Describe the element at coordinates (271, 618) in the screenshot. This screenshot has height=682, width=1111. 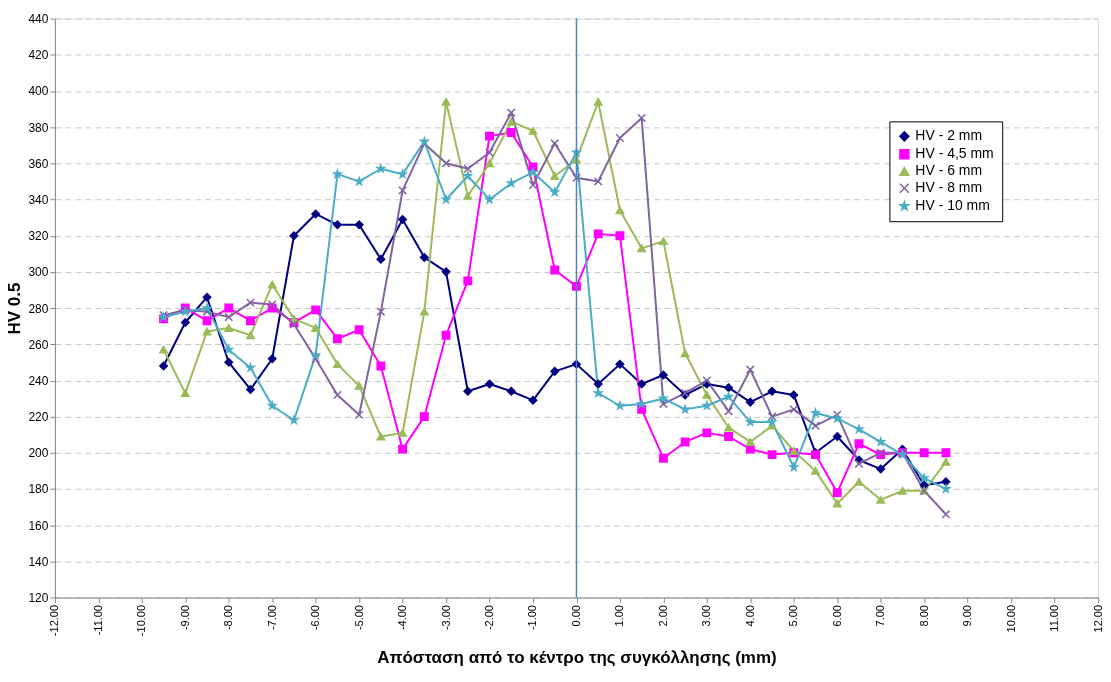
I see `x-tick-label: -7.00` at that location.